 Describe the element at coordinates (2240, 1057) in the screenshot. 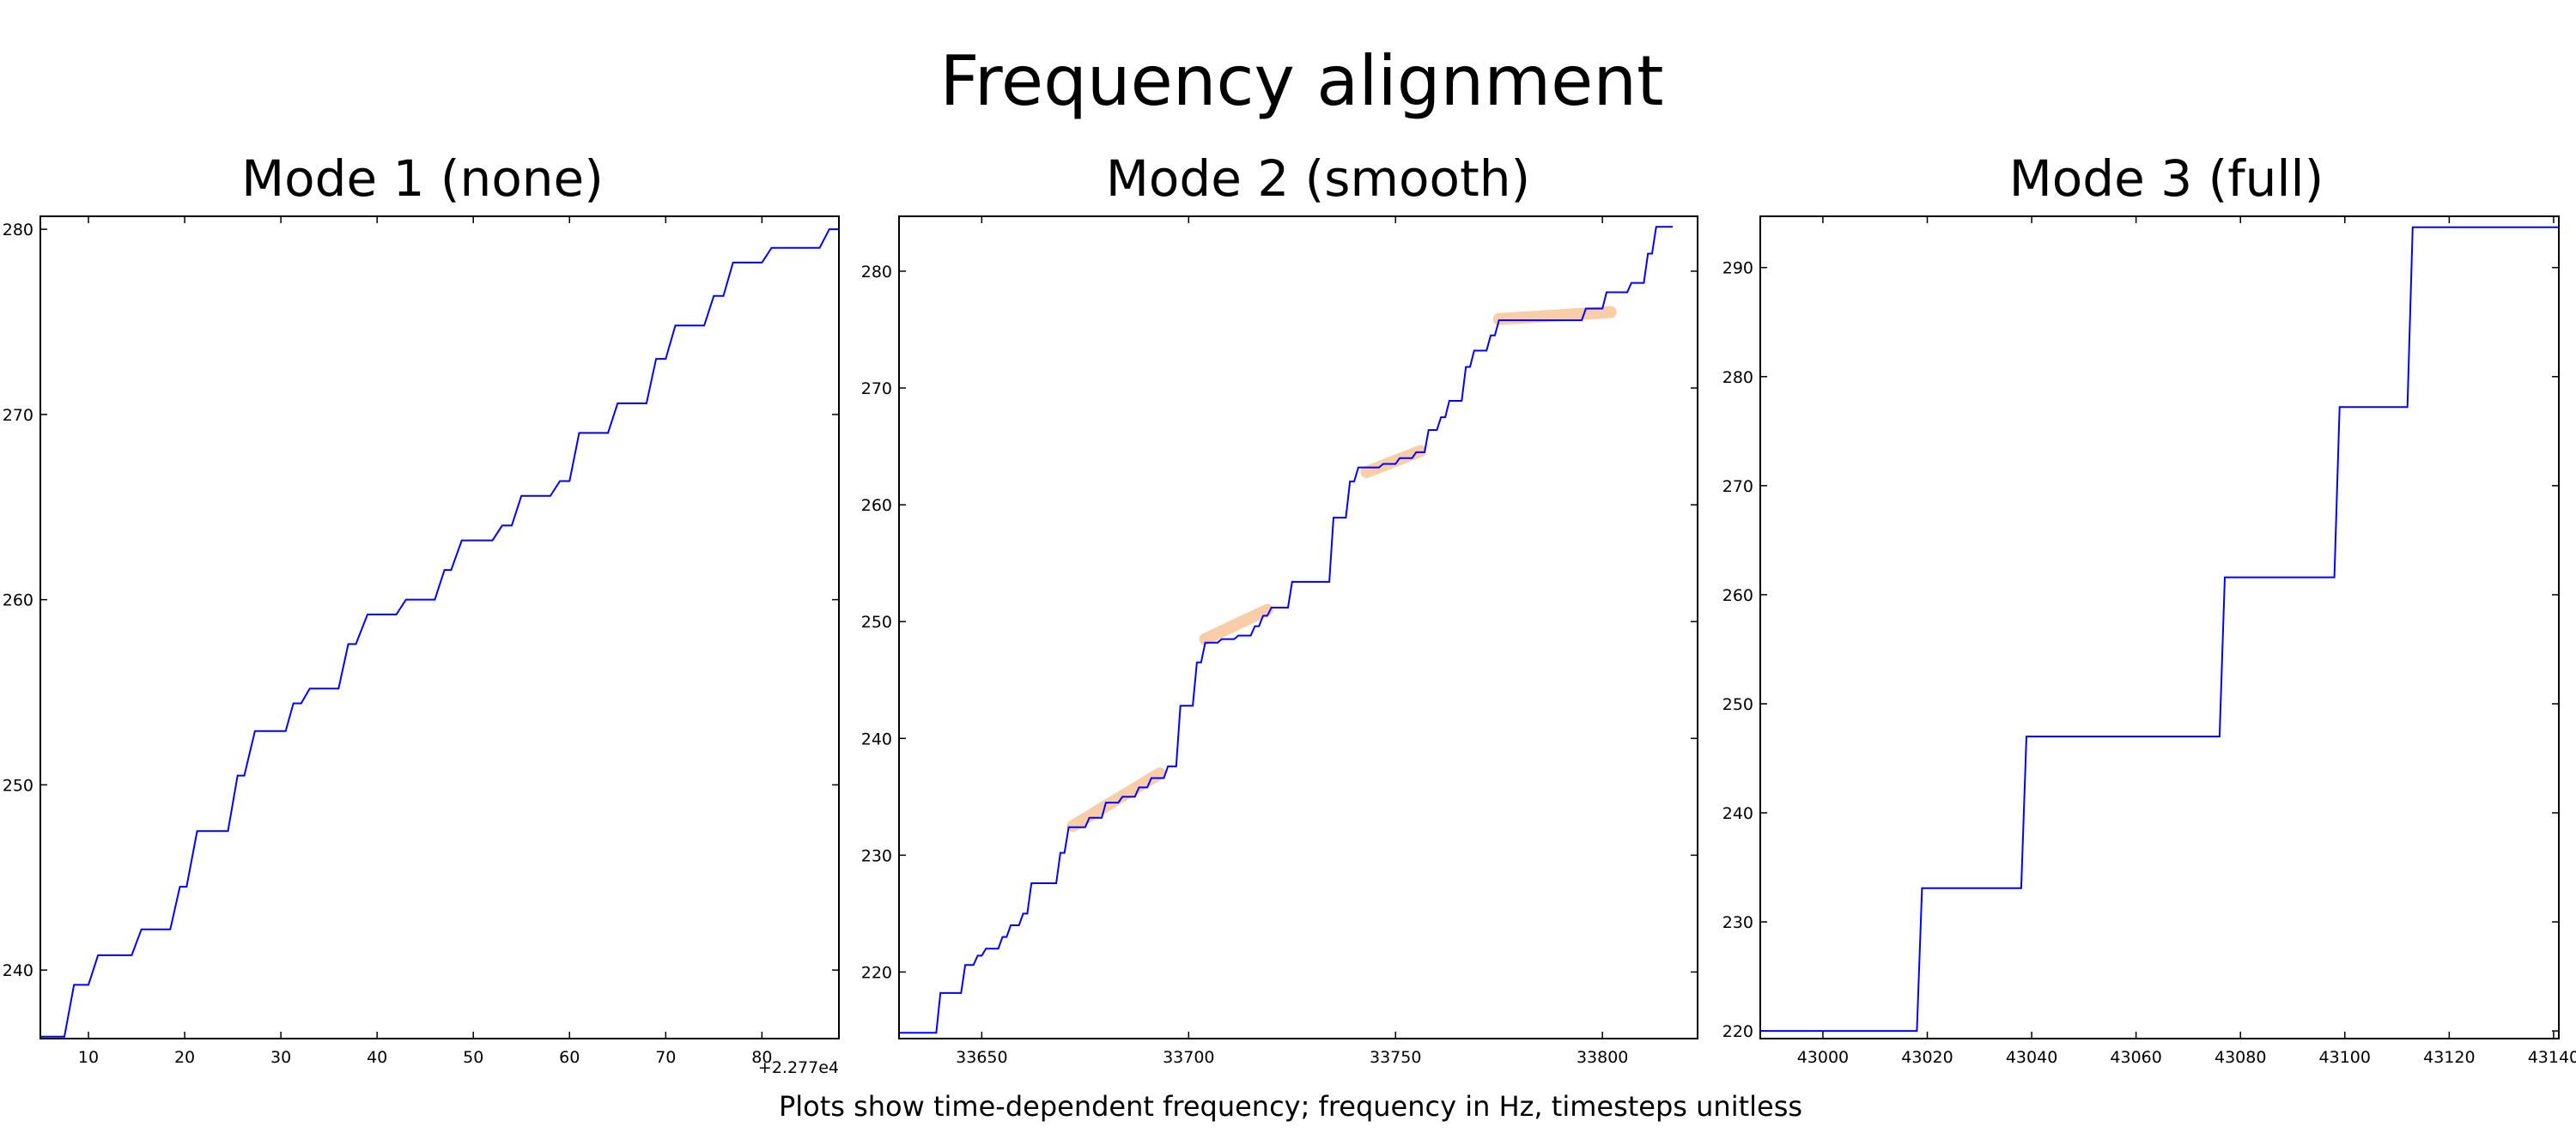

I see `x-tick-label: 43080` at that location.